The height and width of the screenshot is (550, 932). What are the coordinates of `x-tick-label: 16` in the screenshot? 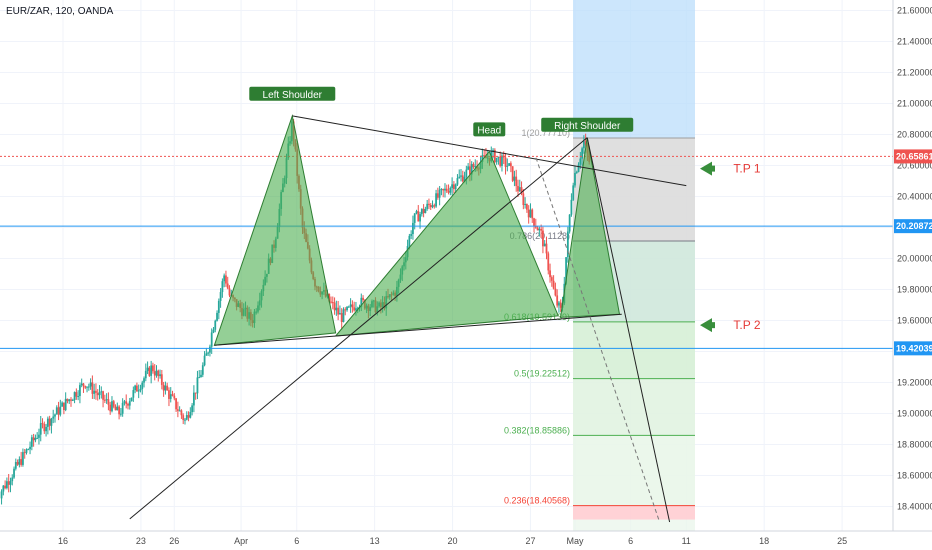 It's located at (63, 541).